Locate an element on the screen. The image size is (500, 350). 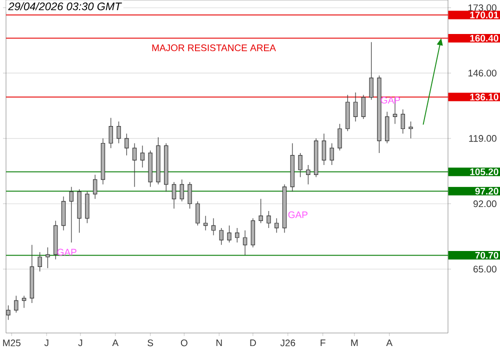
ref-line-label: 136.10 is located at coordinates (484, 97).